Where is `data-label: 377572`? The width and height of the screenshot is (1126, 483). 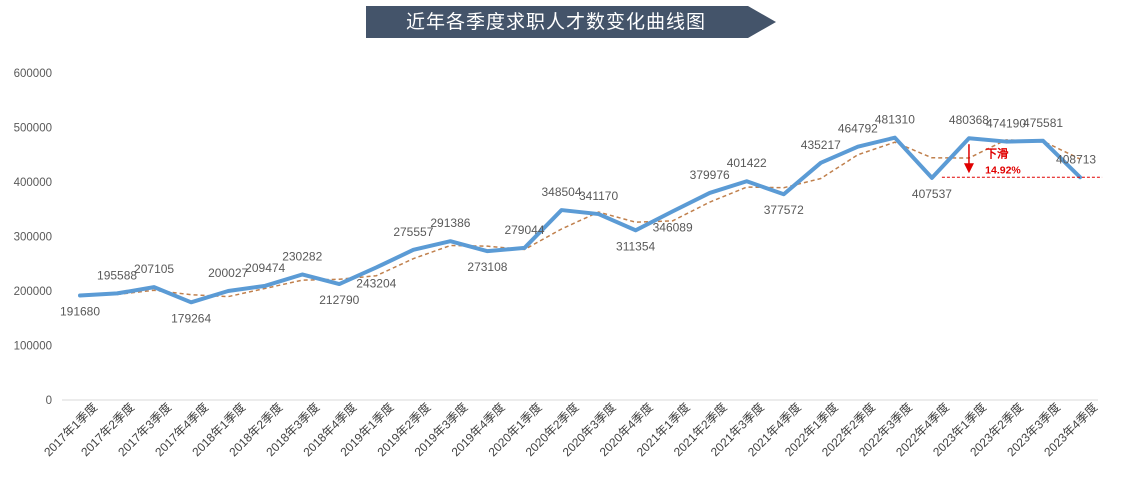
data-label: 377572 is located at coordinates (784, 210).